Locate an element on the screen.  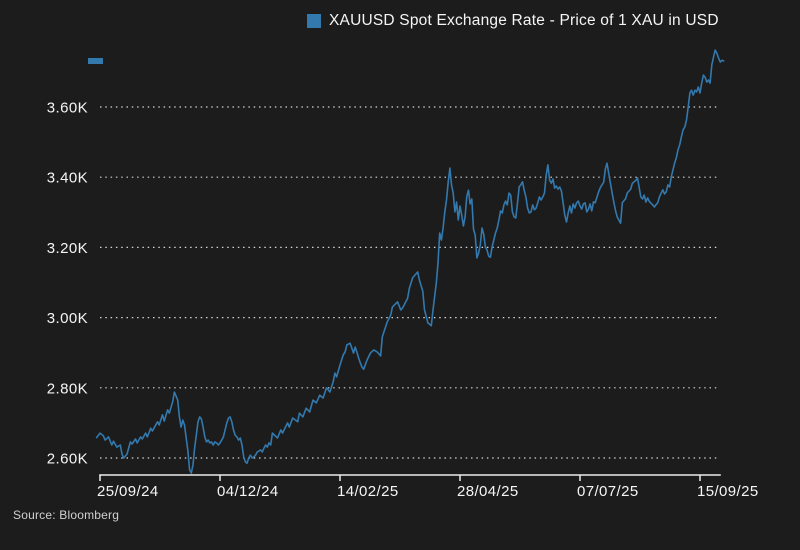
y-tick-label: 2.60K is located at coordinates (67, 459).